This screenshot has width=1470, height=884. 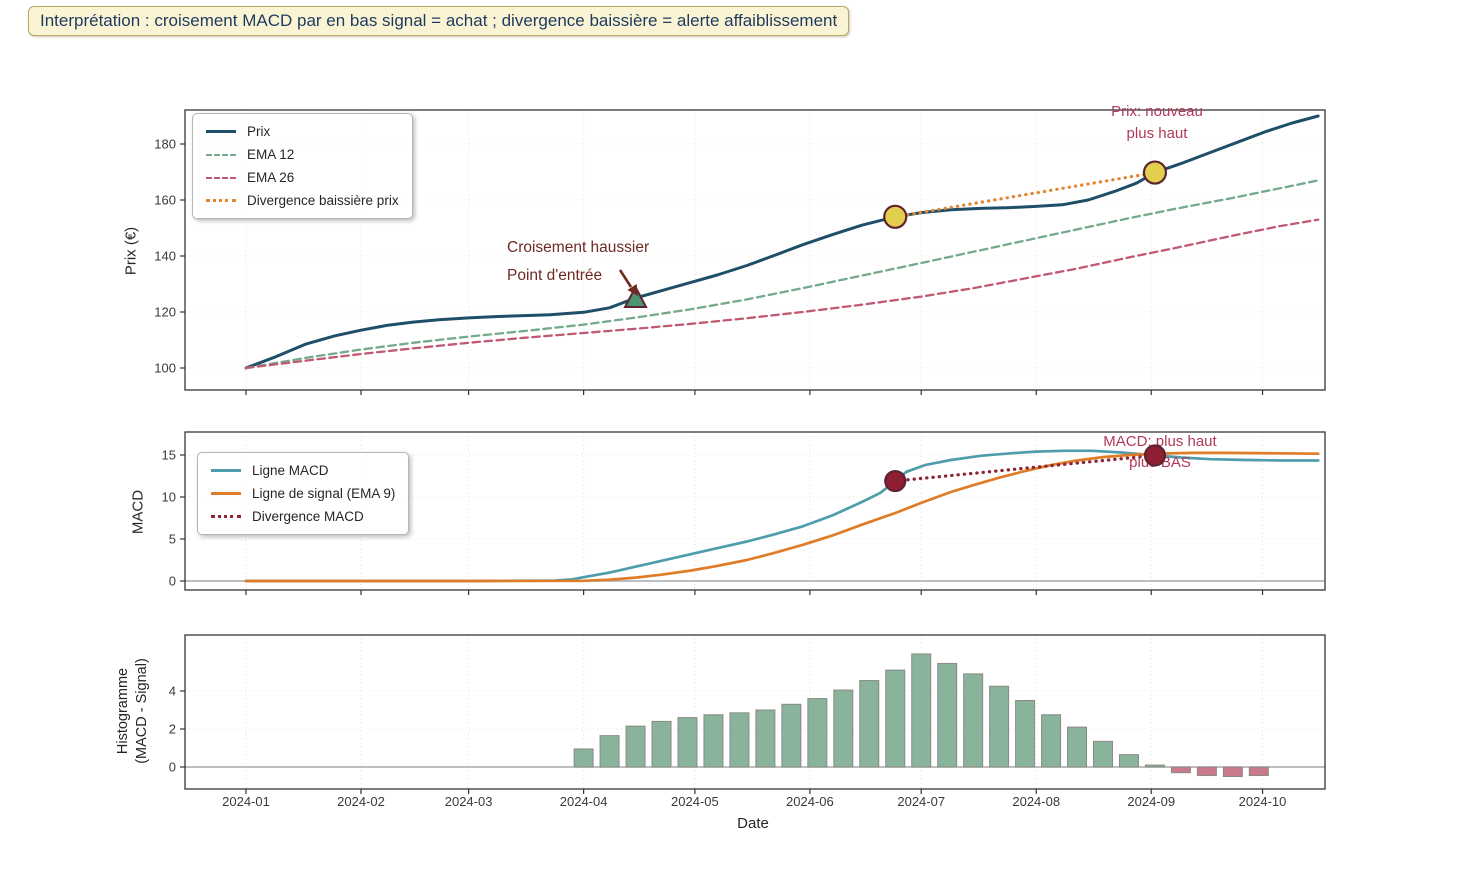 What do you see at coordinates (302, 154) in the screenshot?
I see `legend-item-ema-12: EMA 12` at bounding box center [302, 154].